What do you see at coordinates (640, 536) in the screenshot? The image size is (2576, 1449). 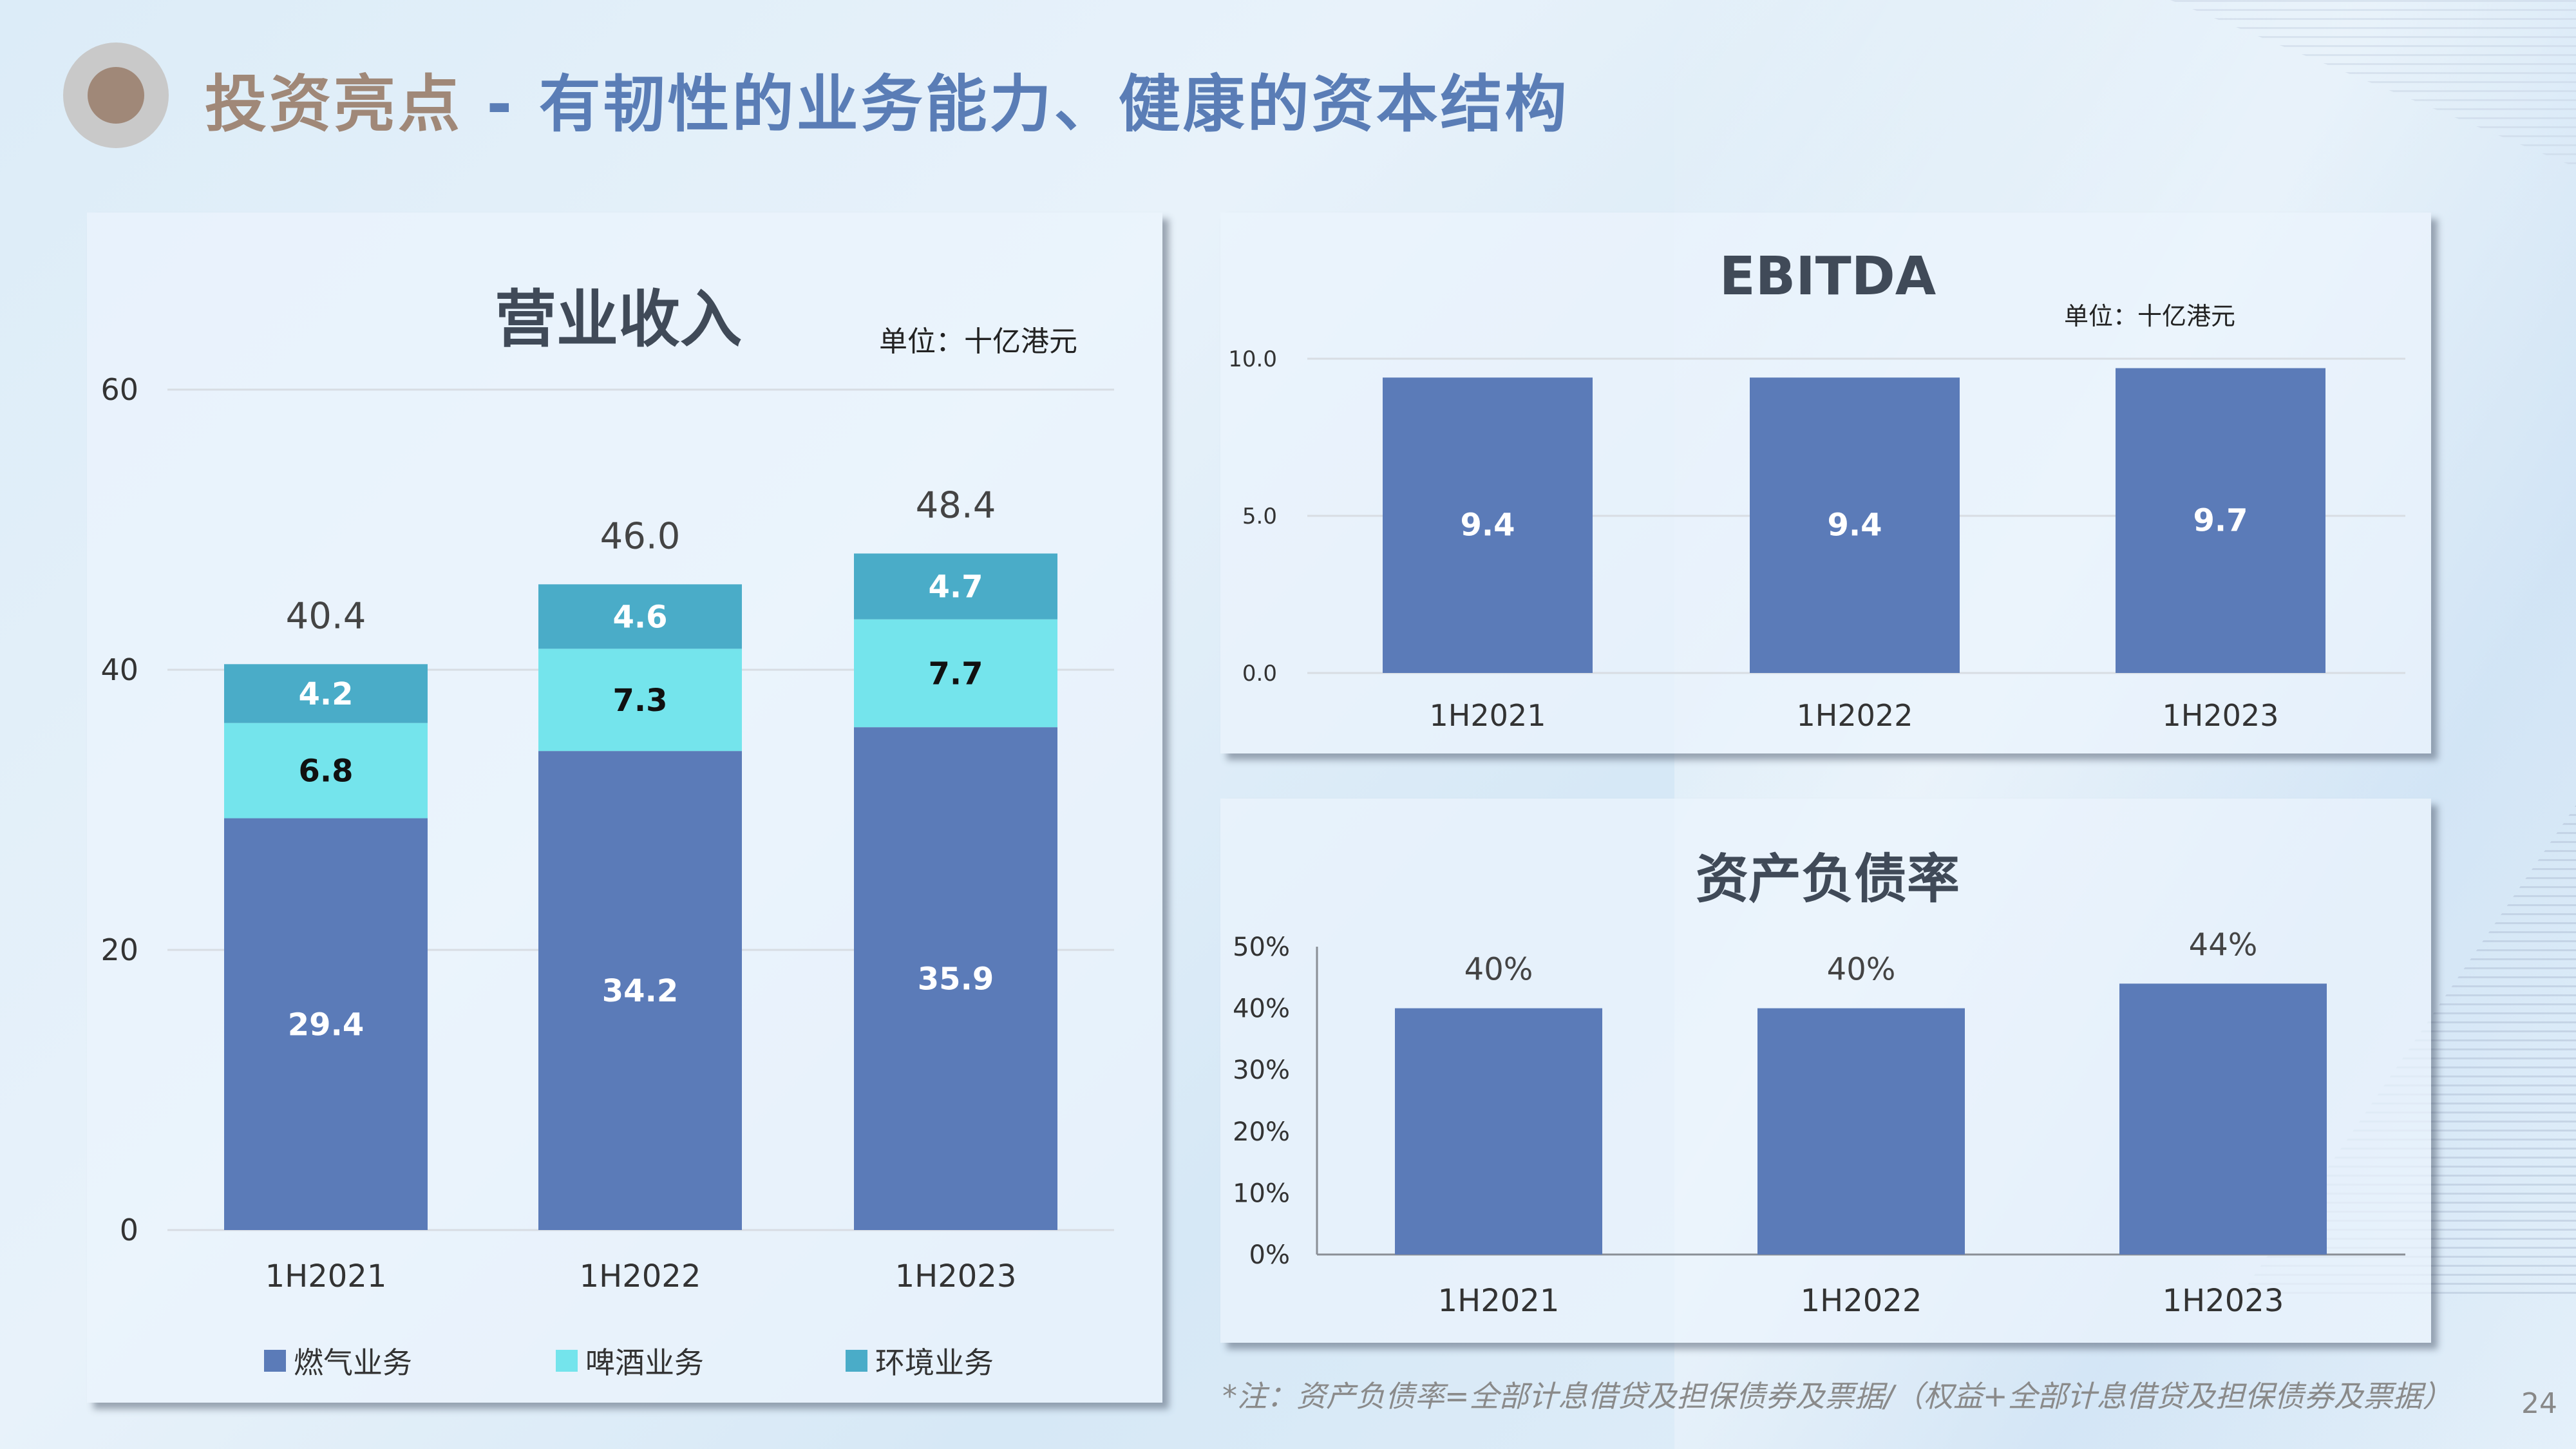 I see `revenue-total-label: 46.0` at bounding box center [640, 536].